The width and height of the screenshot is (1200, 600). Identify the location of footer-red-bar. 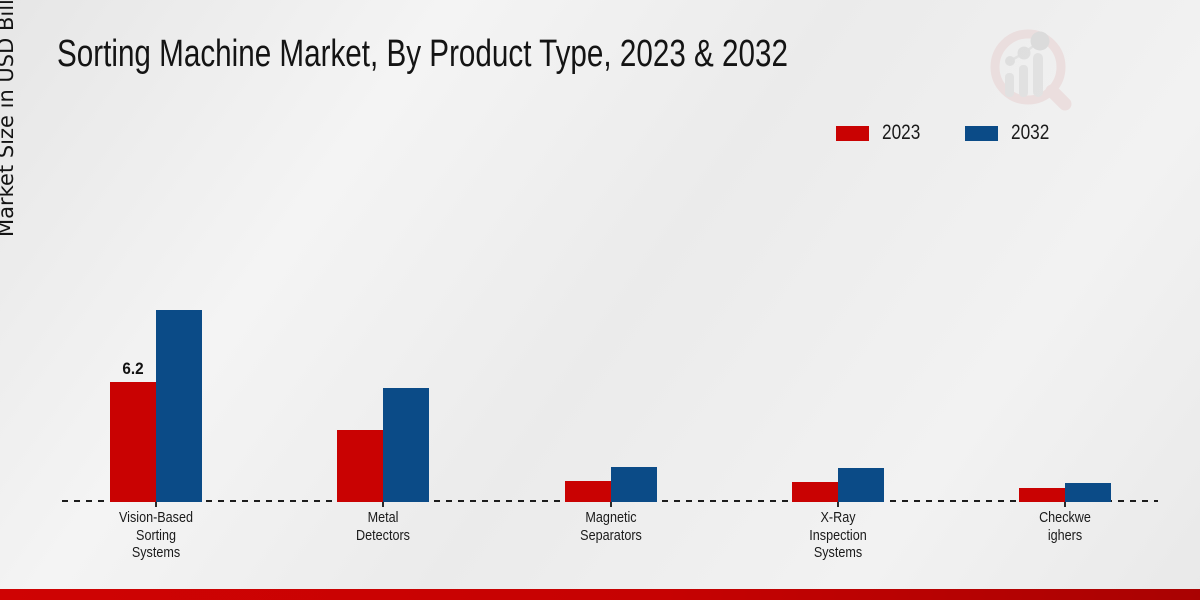
(600, 594).